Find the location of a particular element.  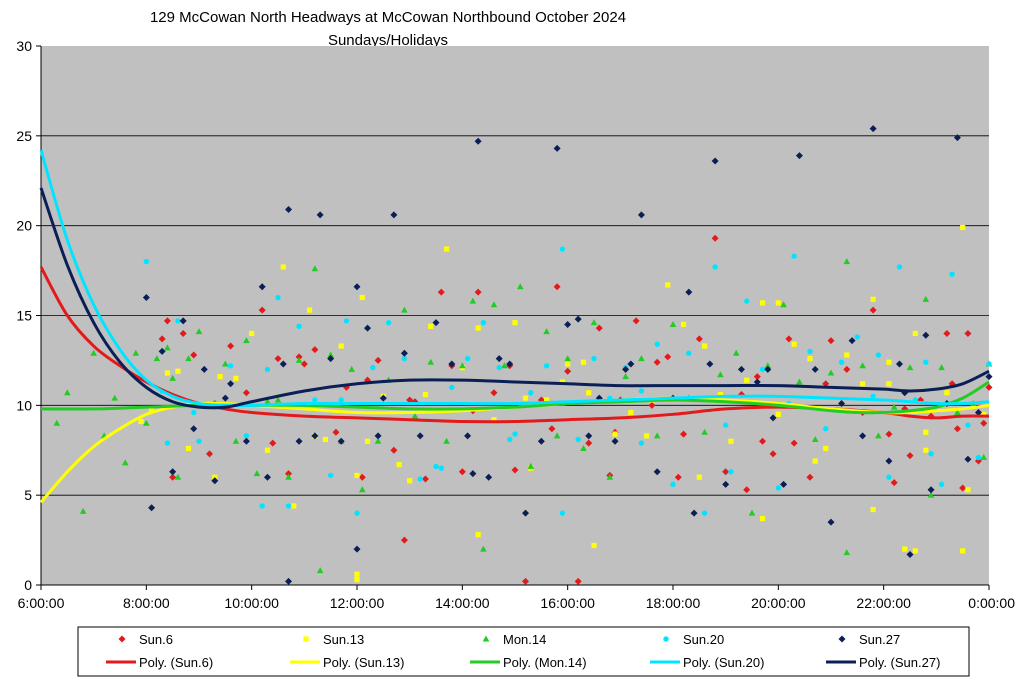

legend-entry-trendline: Poly. (Sun.13) is located at coordinates (347, 662).